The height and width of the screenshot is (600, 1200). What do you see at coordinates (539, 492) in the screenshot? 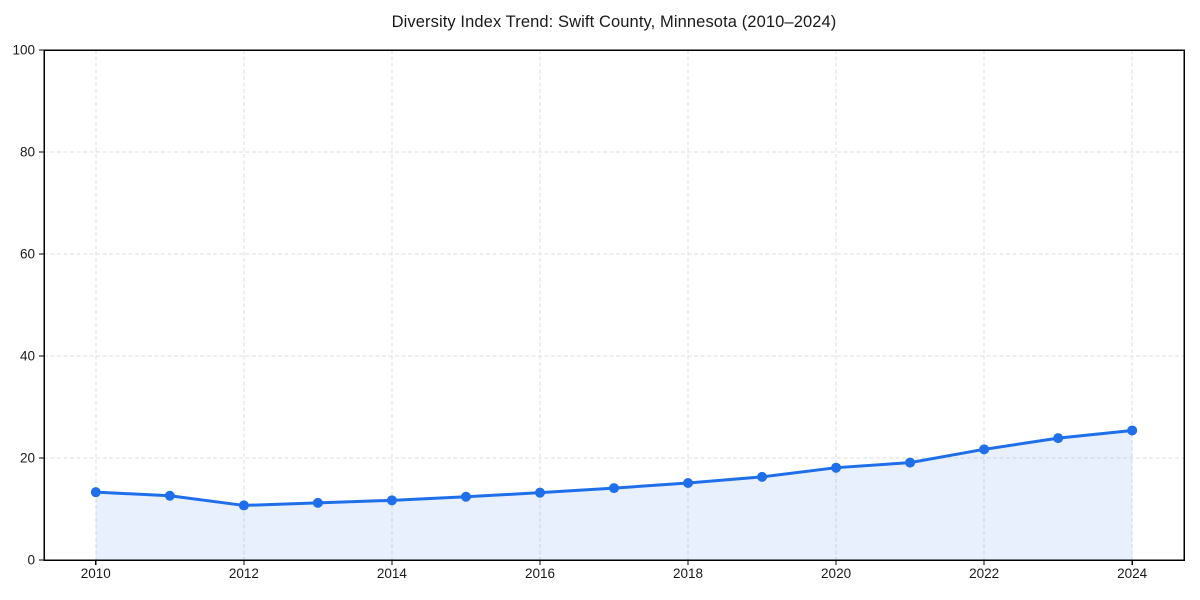
I see `data-point-2016` at bounding box center [539, 492].